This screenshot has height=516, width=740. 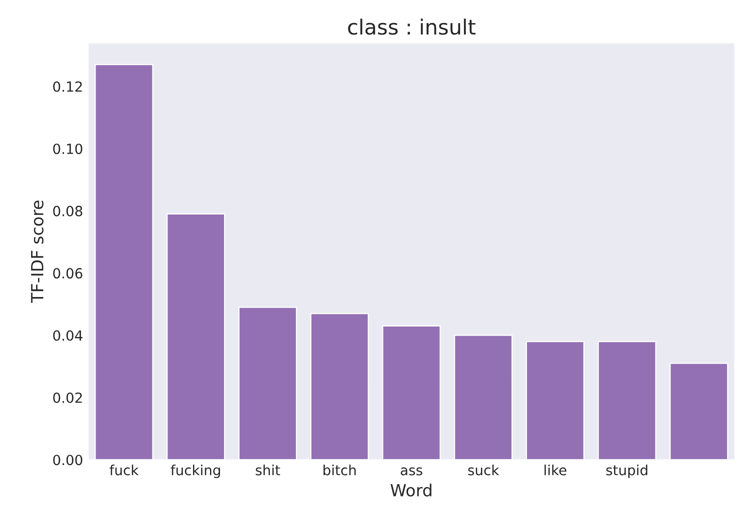 I want to click on y-tick-label: 0.08, so click(x=67, y=211).